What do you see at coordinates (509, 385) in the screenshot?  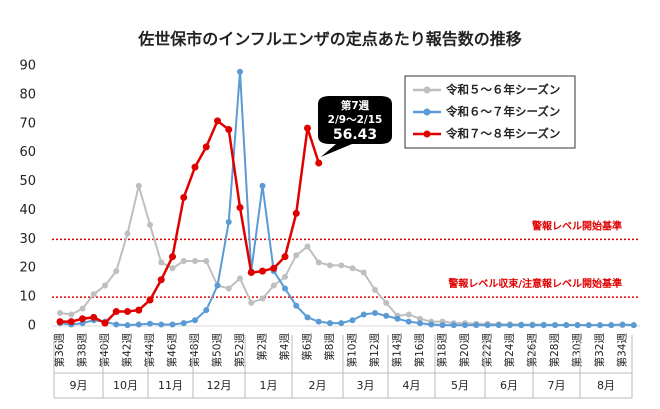 I see `month-label: 6月` at bounding box center [509, 385].